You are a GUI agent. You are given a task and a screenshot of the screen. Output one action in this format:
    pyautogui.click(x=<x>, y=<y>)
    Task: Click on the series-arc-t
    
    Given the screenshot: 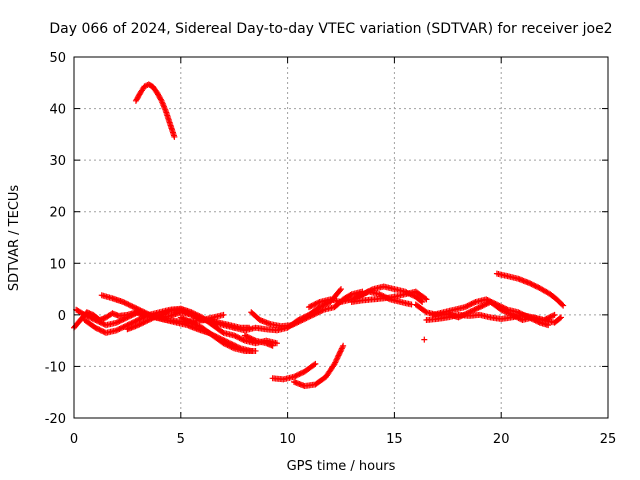 What is the action you would take?
    pyautogui.click(x=424, y=339)
    